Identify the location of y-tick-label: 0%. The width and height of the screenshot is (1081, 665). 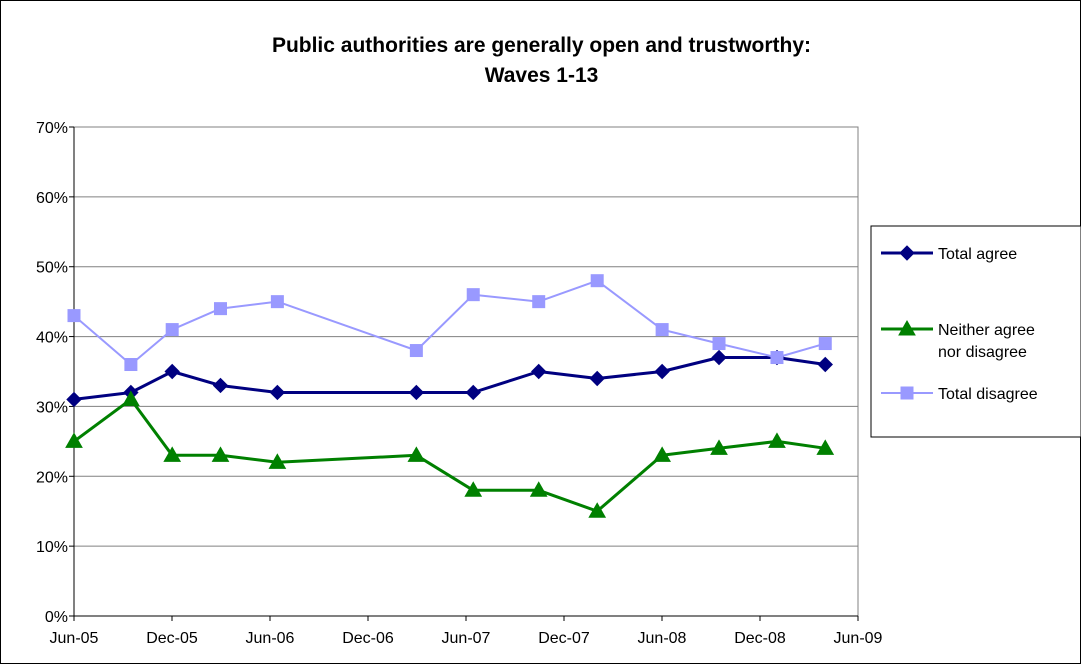
(56, 617).